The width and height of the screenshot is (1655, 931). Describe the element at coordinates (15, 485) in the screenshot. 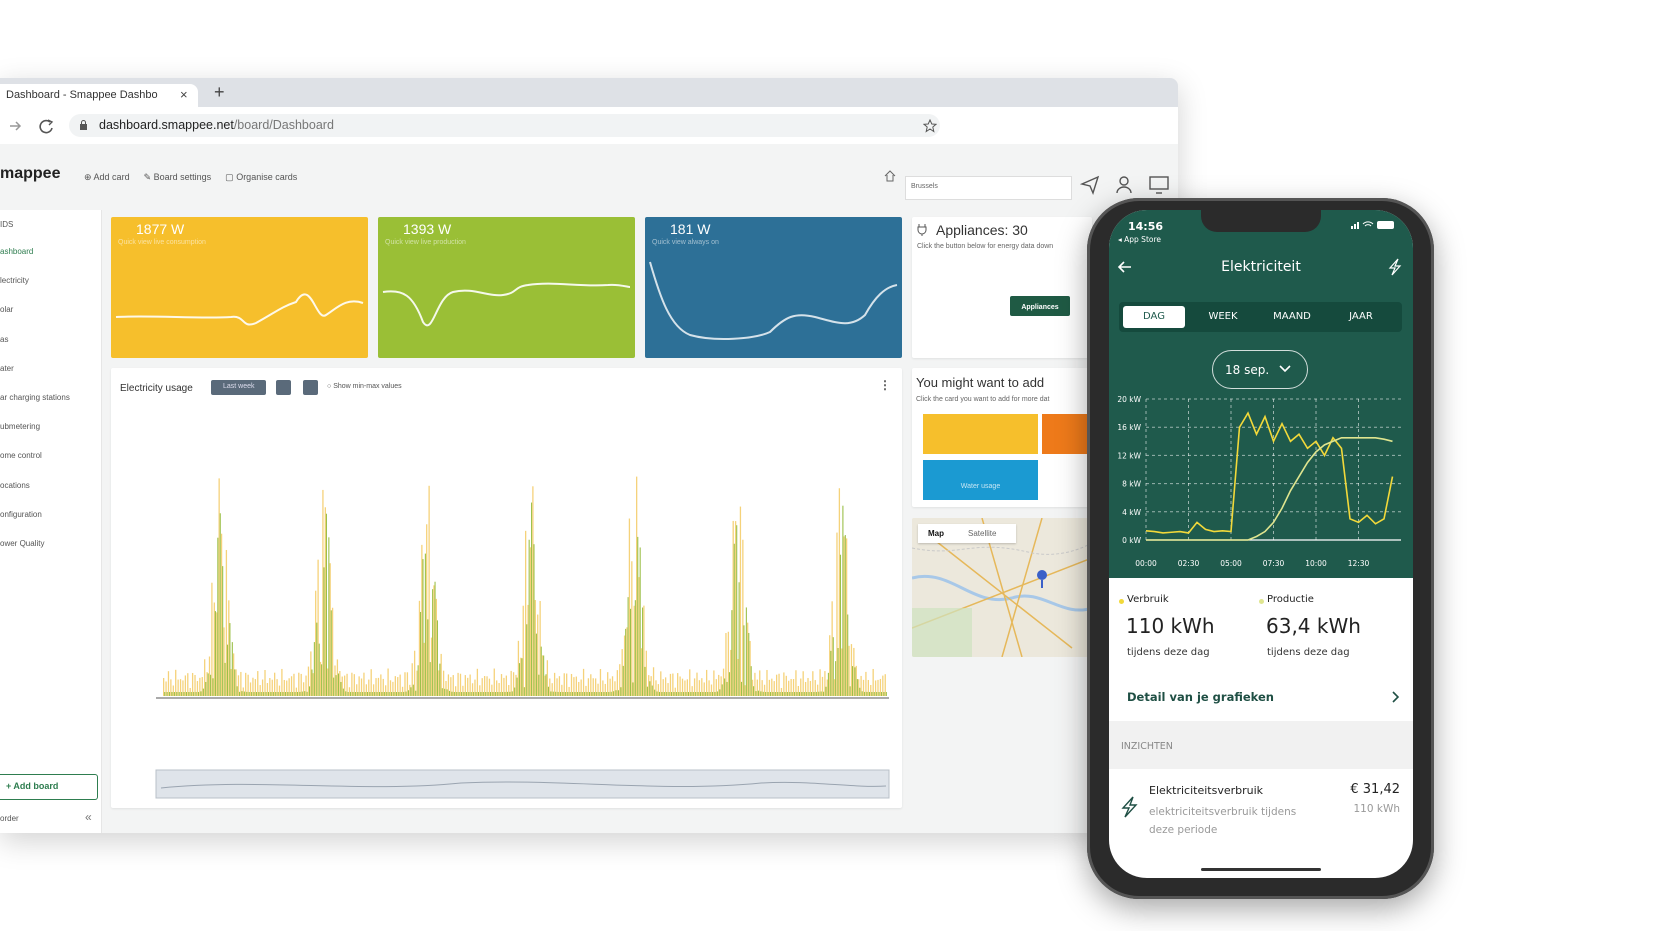

I see `sidebar-item: ocations` at that location.